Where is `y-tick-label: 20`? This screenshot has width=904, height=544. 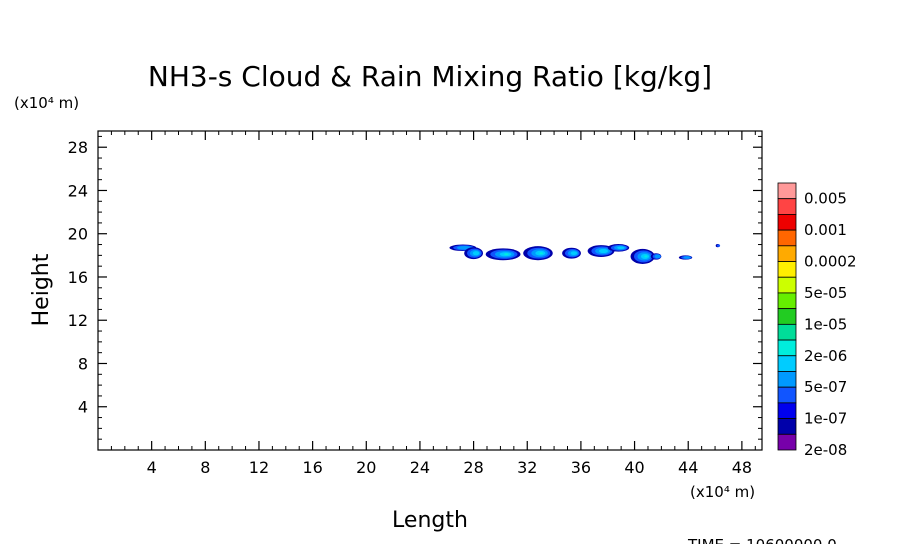 y-tick-label: 20 is located at coordinates (78, 234).